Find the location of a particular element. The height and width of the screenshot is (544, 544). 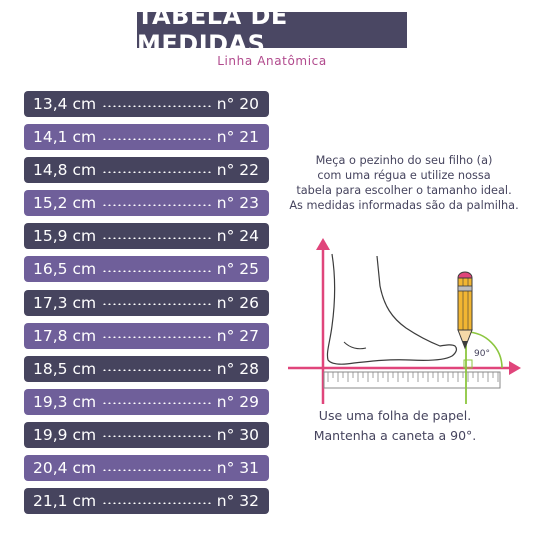

size-row: 19,3 cm n° 29 is located at coordinates (146, 401).